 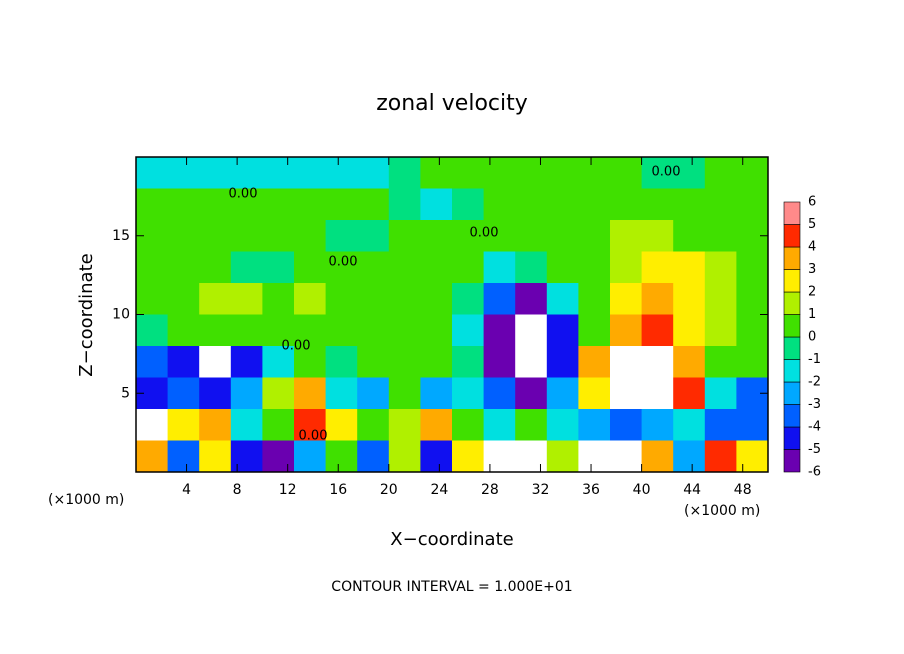 What do you see at coordinates (490, 490) in the screenshot?
I see `x-tick-label: 28` at bounding box center [490, 490].